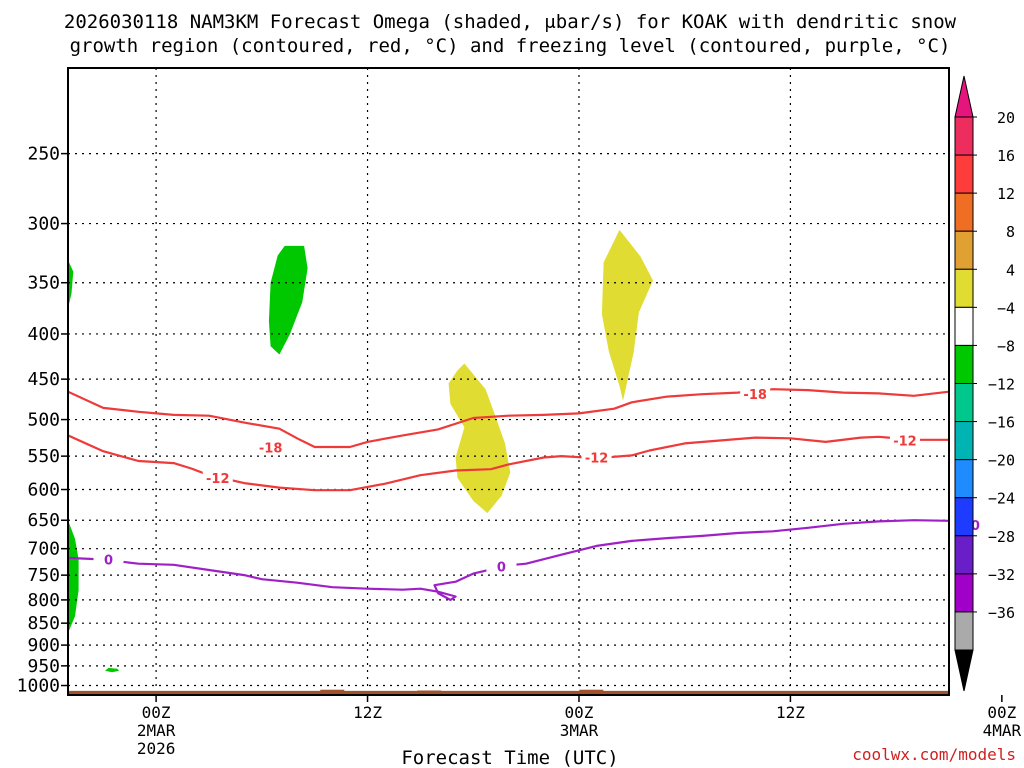 The image size is (1024, 768). I want to click on x-tick-label-12: 12Z, so click(367, 712).